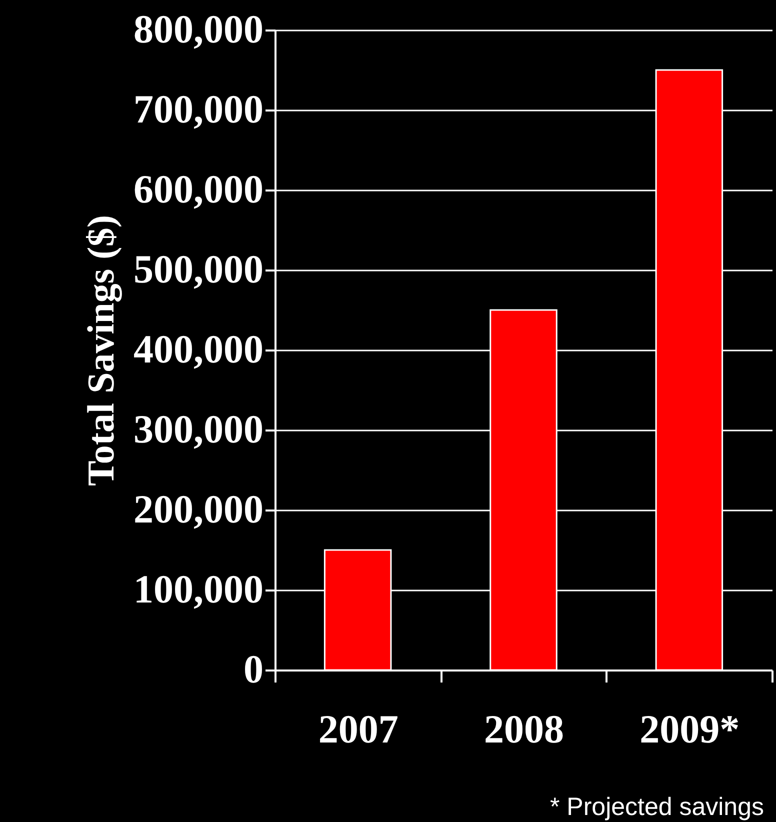  What do you see at coordinates (199, 29) in the screenshot?
I see `y-tick-label: 800,000` at bounding box center [199, 29].